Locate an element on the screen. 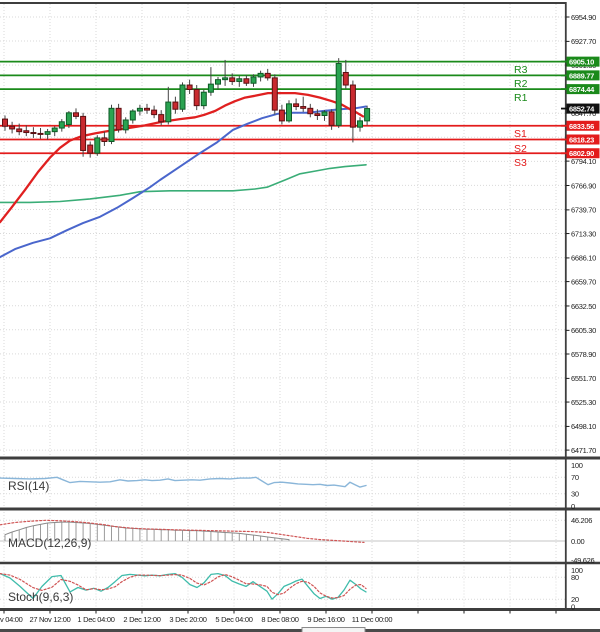 The width and height of the screenshot is (600, 632). price-tick-label: 6713.30 is located at coordinates (583, 233).